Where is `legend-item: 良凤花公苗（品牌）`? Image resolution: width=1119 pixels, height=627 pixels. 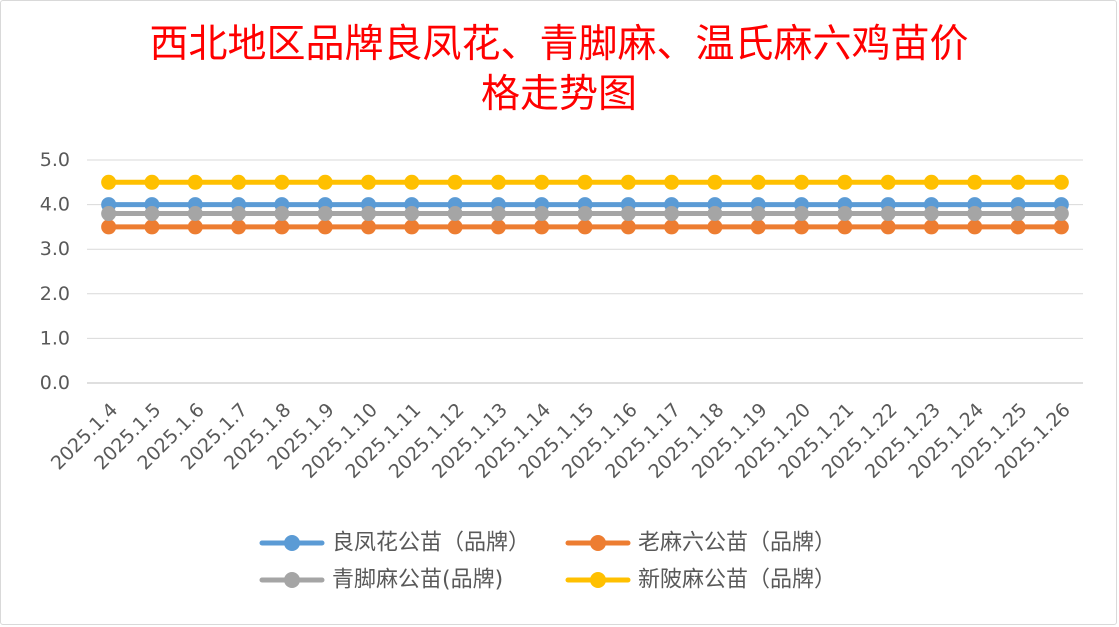
legend-item: 良凤花公苗（品牌） is located at coordinates (394, 543).